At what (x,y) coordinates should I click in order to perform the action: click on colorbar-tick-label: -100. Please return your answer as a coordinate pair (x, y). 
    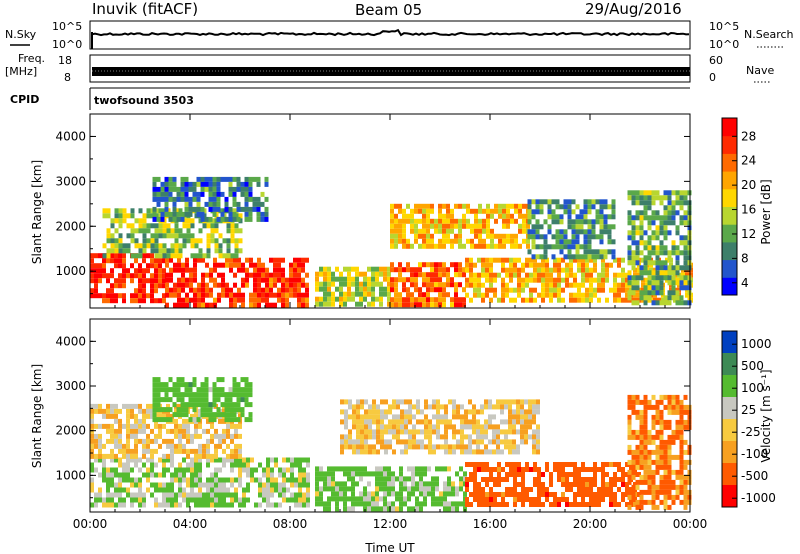
    Looking at the image, I should click on (754, 454).